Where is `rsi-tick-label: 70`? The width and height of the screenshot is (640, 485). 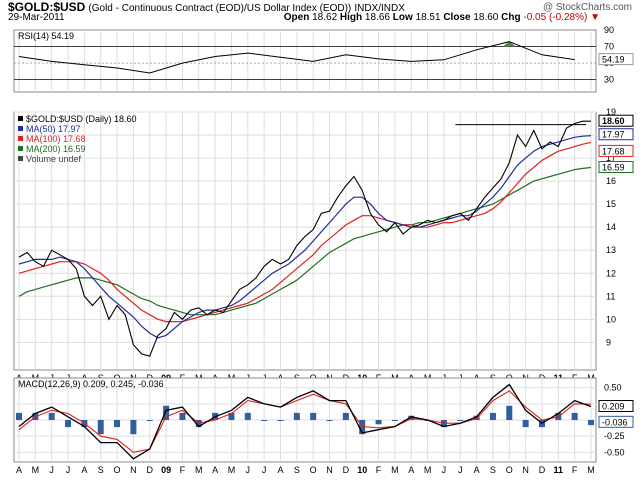
rsi-tick-label: 70 is located at coordinates (609, 47).